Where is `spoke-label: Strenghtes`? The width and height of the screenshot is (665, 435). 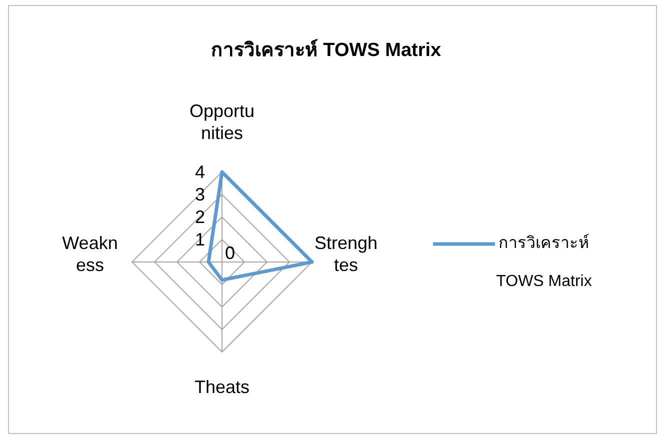 spoke-label: Strenghtes is located at coordinates (346, 254).